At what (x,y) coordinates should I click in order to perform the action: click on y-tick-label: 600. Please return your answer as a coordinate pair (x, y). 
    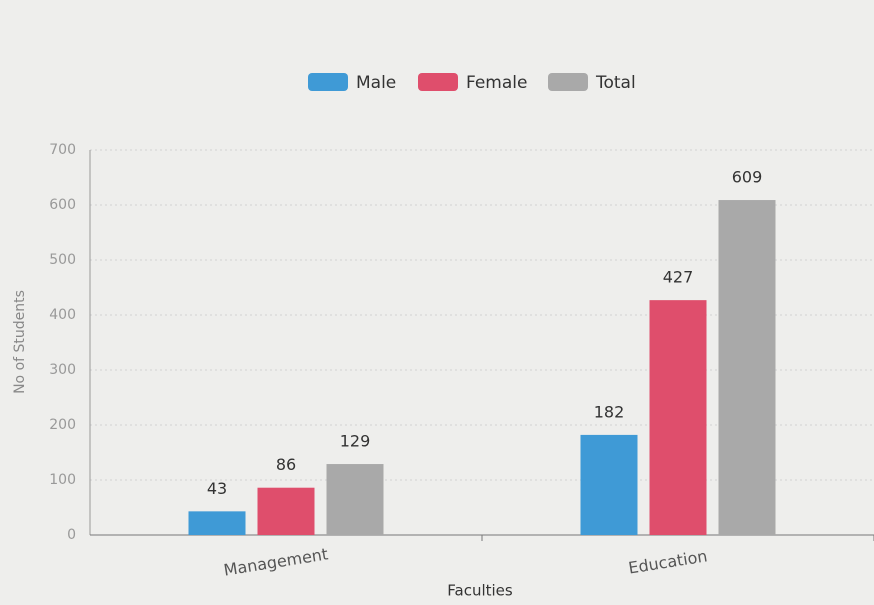
    Looking at the image, I should click on (62, 205).